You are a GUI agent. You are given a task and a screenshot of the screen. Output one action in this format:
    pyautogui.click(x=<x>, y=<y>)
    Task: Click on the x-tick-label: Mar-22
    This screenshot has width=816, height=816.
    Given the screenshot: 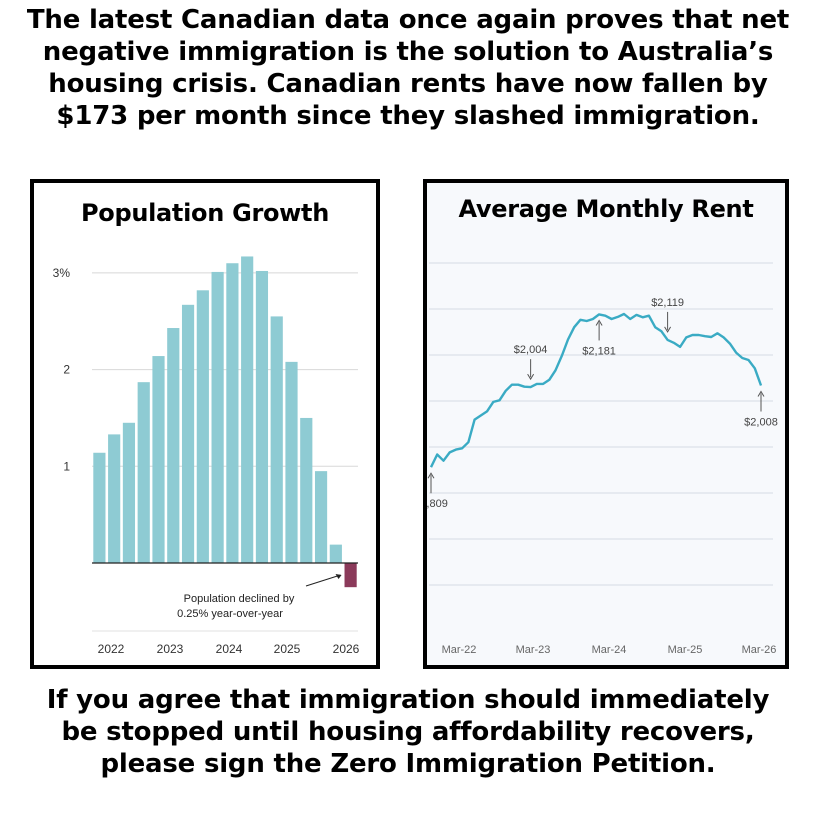 What is the action you would take?
    pyautogui.click(x=459, y=650)
    